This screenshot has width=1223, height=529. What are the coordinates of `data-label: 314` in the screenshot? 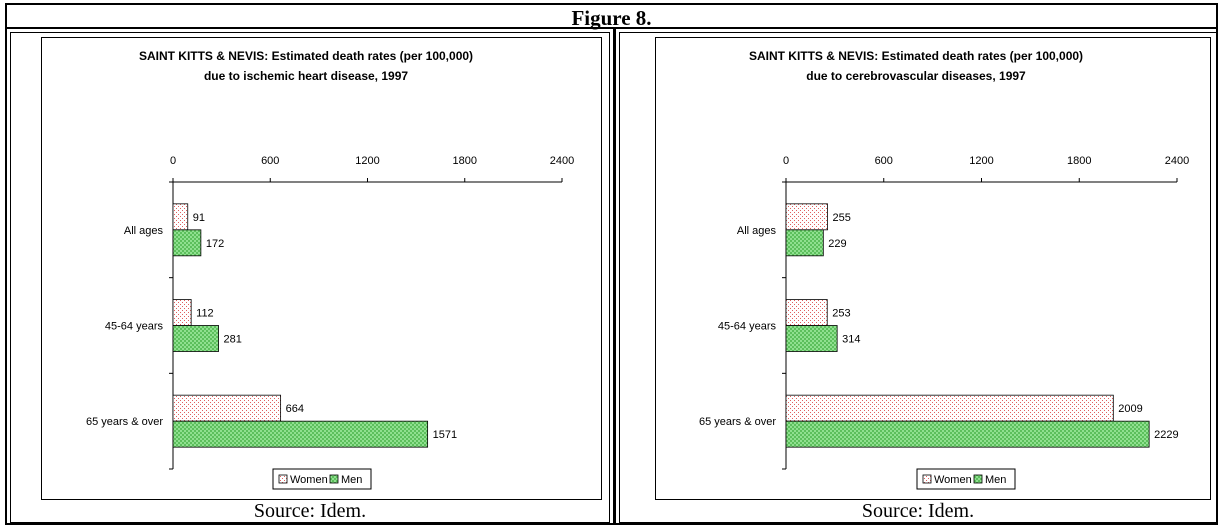 It's located at (851, 340).